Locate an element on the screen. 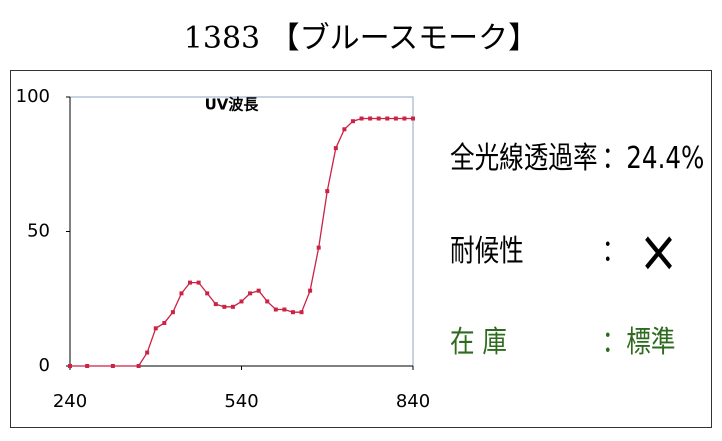 The height and width of the screenshot is (441, 722). y-tick-label: 0 is located at coordinates (44, 365).